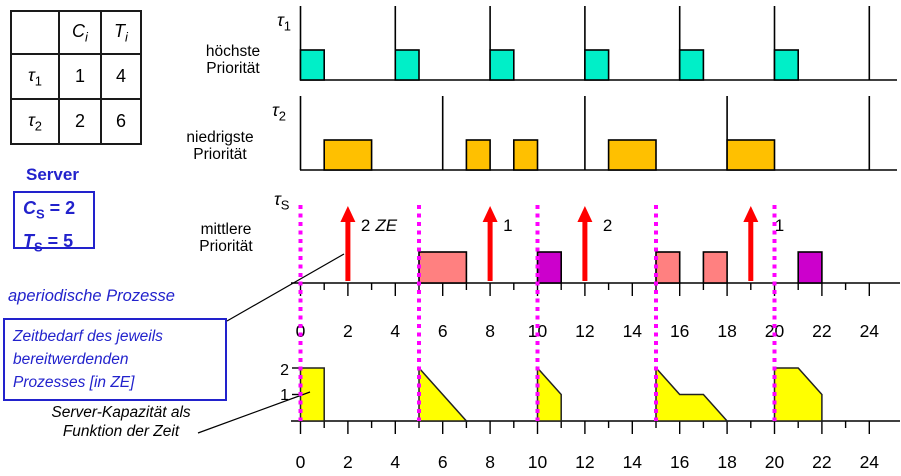  What do you see at coordinates (271, 343) in the screenshot?
I see `callout-lines` at bounding box center [271, 343].